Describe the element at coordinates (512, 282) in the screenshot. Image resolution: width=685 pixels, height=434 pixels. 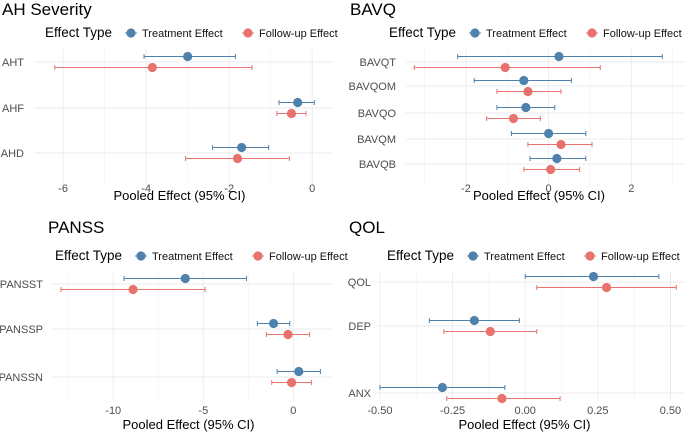
I see `row-qol: QOL` at that location.